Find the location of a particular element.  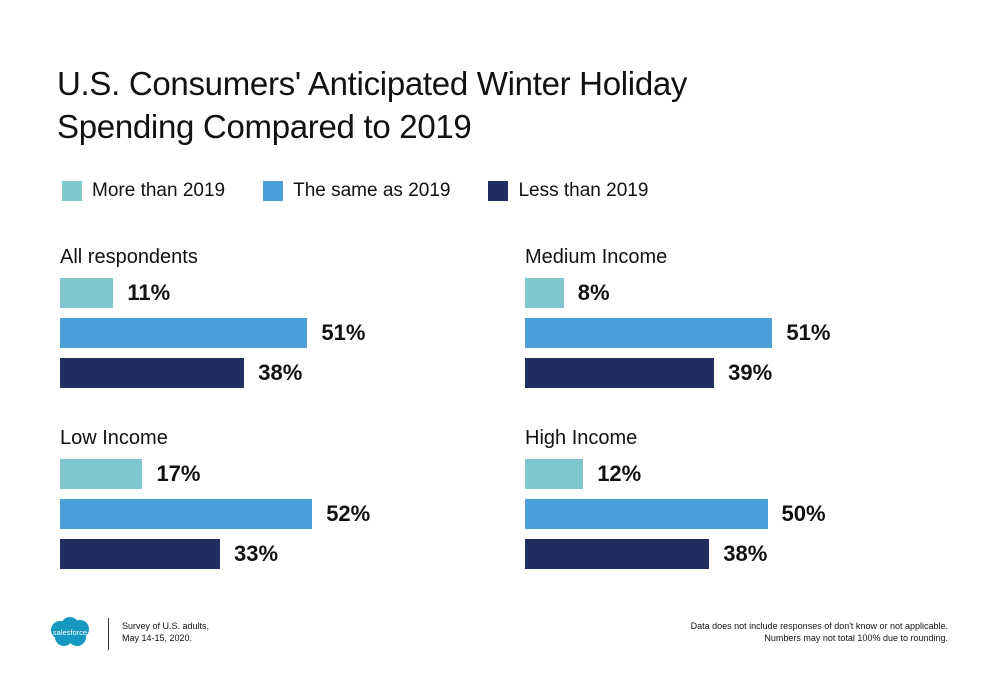

bar-row-more: 12% is located at coordinates (715, 474).